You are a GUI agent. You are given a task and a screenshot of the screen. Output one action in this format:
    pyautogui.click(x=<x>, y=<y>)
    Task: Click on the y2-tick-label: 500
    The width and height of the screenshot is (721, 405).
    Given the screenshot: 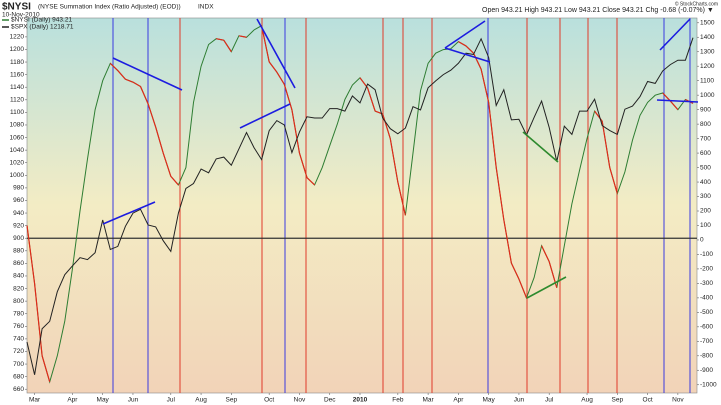 What is the action you would take?
    pyautogui.click(x=705, y=167)
    